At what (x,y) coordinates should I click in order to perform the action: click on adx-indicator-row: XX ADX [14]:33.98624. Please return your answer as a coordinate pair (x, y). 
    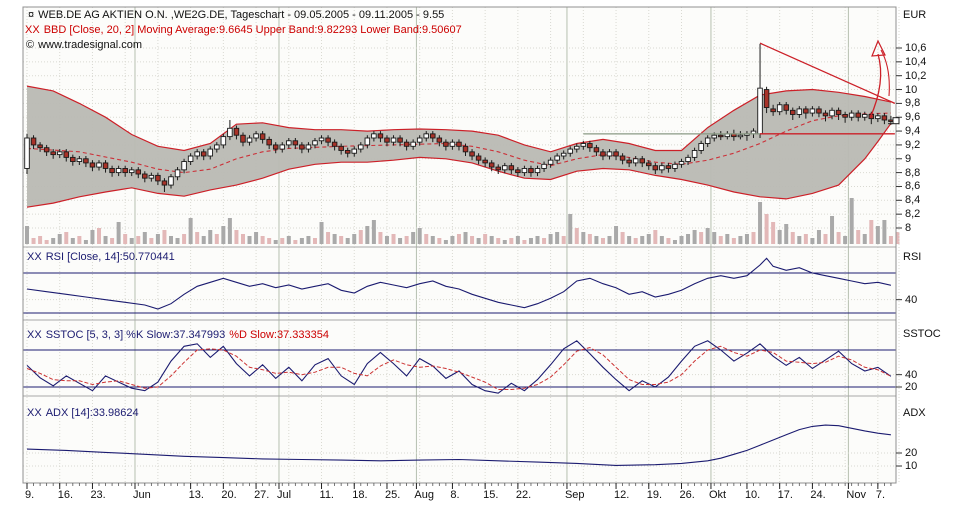
    Looking at the image, I should click on (83, 413).